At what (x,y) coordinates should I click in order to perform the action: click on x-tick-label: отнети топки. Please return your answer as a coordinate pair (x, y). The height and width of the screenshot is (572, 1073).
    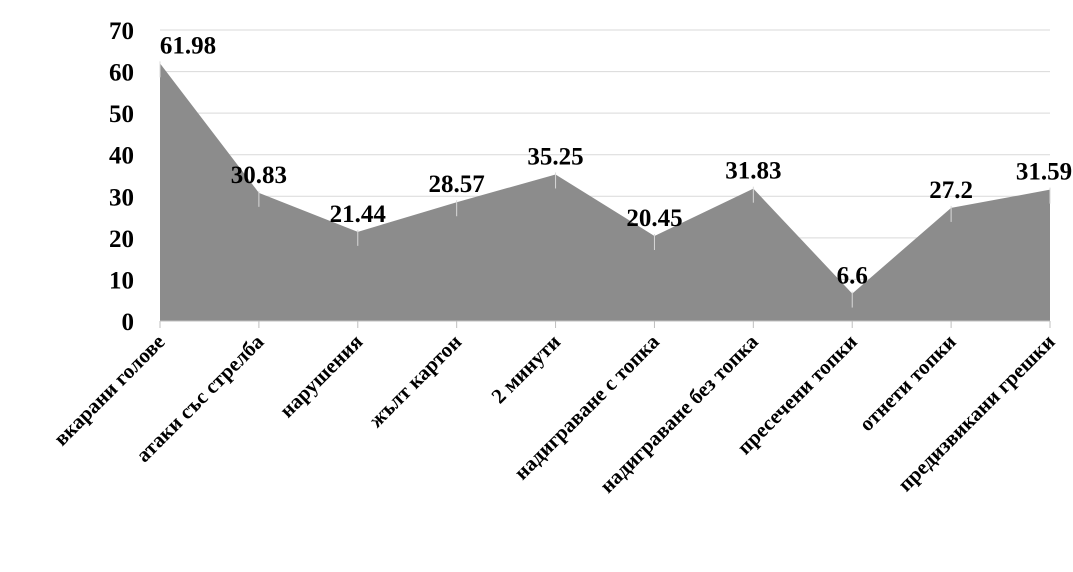
    Looking at the image, I should click on (907, 383).